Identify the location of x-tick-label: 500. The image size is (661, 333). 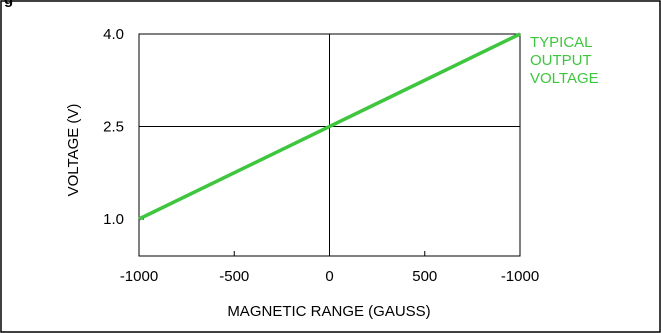
(424, 276).